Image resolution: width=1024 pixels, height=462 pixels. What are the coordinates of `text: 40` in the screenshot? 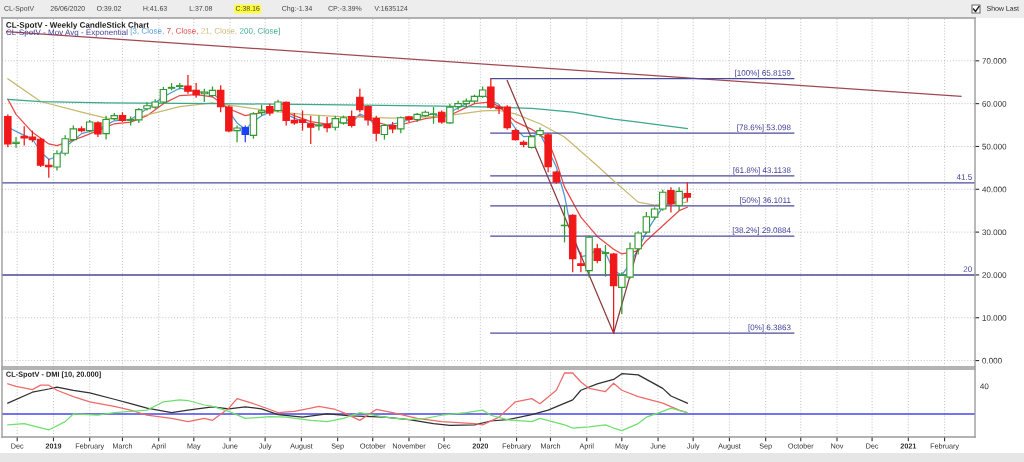 It's located at (984, 386).